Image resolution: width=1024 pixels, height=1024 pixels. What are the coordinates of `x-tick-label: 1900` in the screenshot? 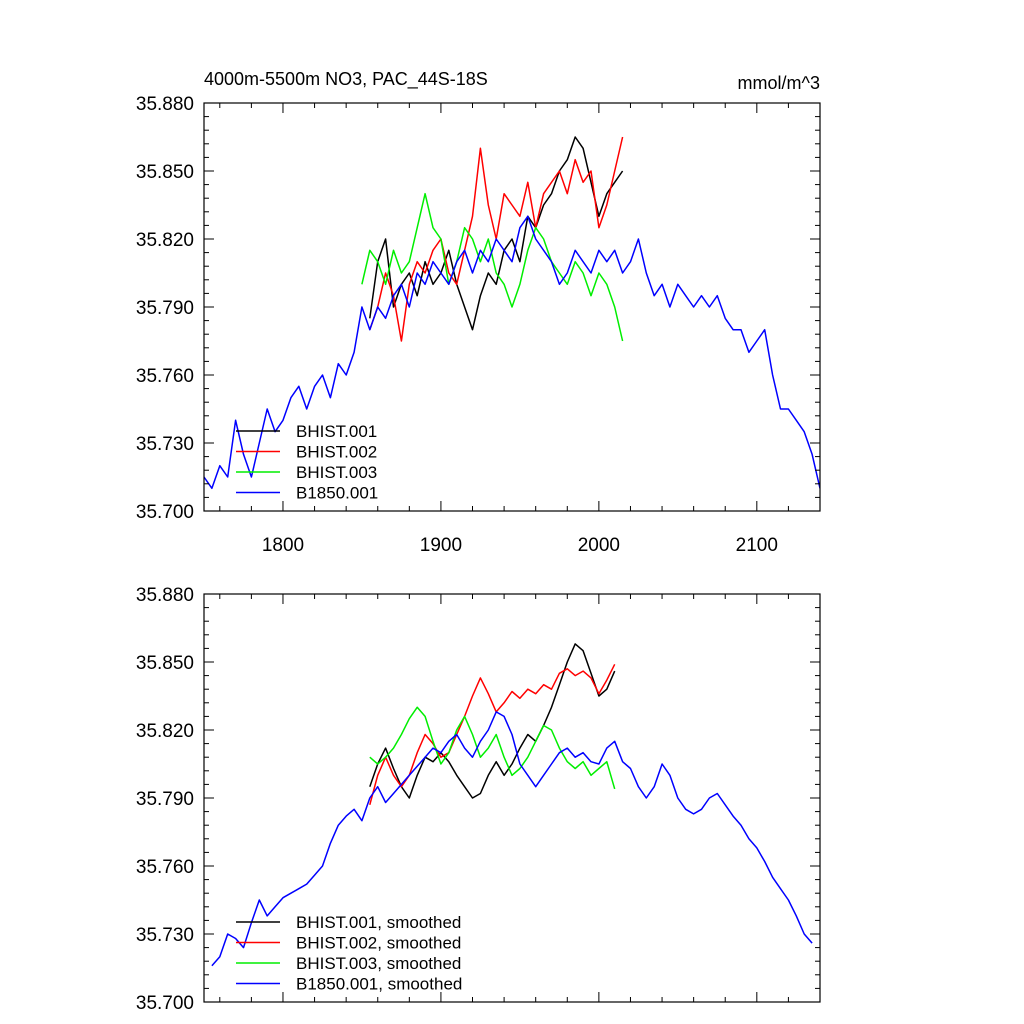 It's located at (441, 545).